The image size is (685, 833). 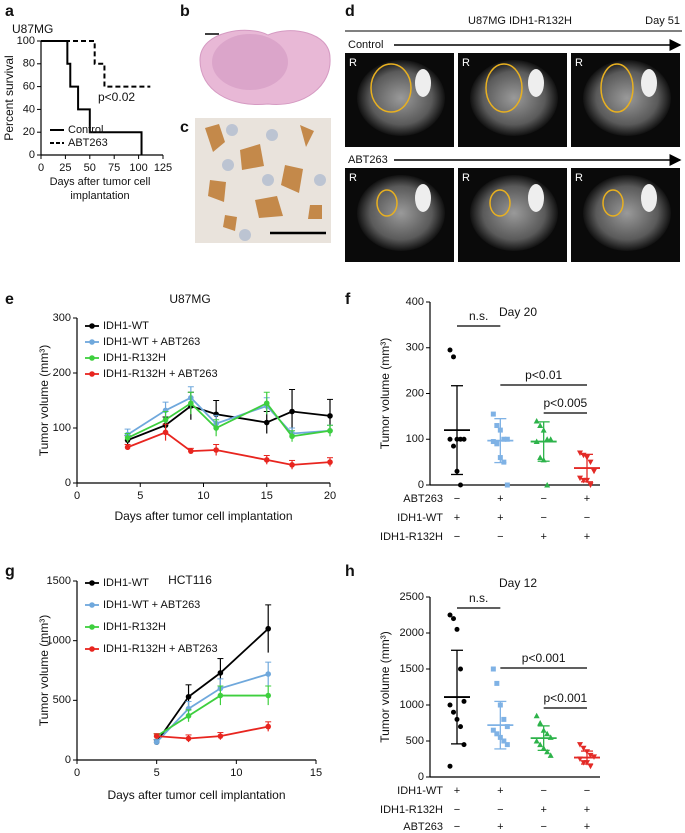 What do you see at coordinates (138, 168) in the screenshot?
I see `x-tick-label: 100` at bounding box center [138, 168].